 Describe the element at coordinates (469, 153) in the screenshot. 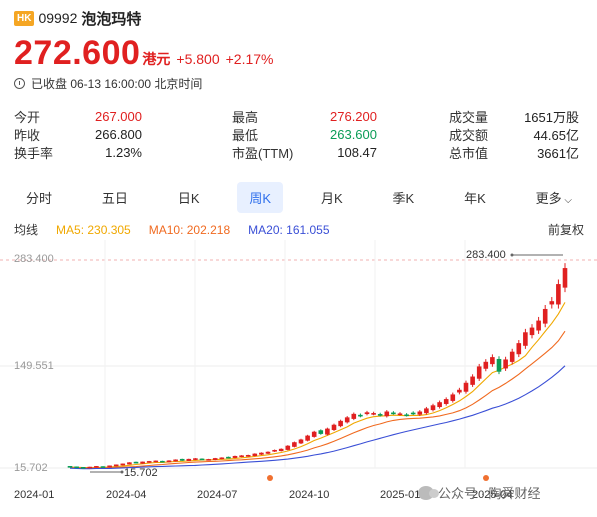

I see `stat-label: 总市值` at that location.